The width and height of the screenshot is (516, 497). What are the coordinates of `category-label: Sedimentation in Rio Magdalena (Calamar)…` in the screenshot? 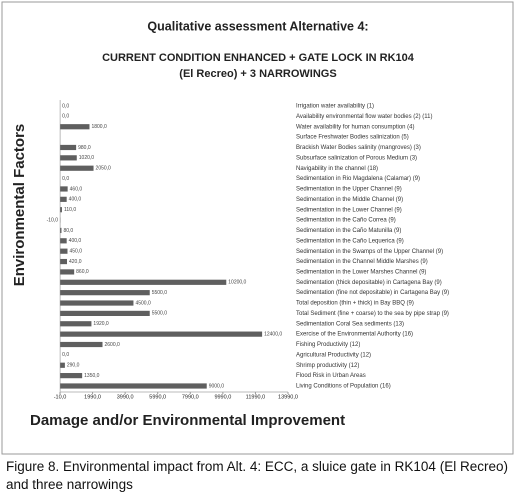 It's located at (358, 179).